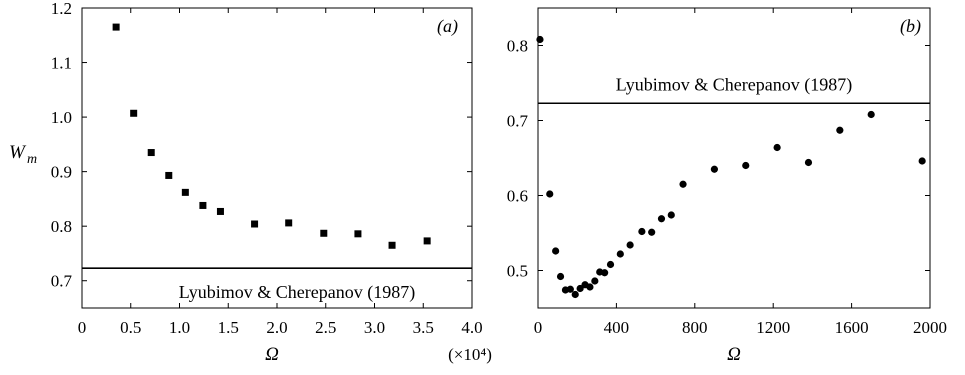 Image resolution: width=965 pixels, height=375 pixels. I want to click on y-axis-label-a: W m, so click(23, 154).